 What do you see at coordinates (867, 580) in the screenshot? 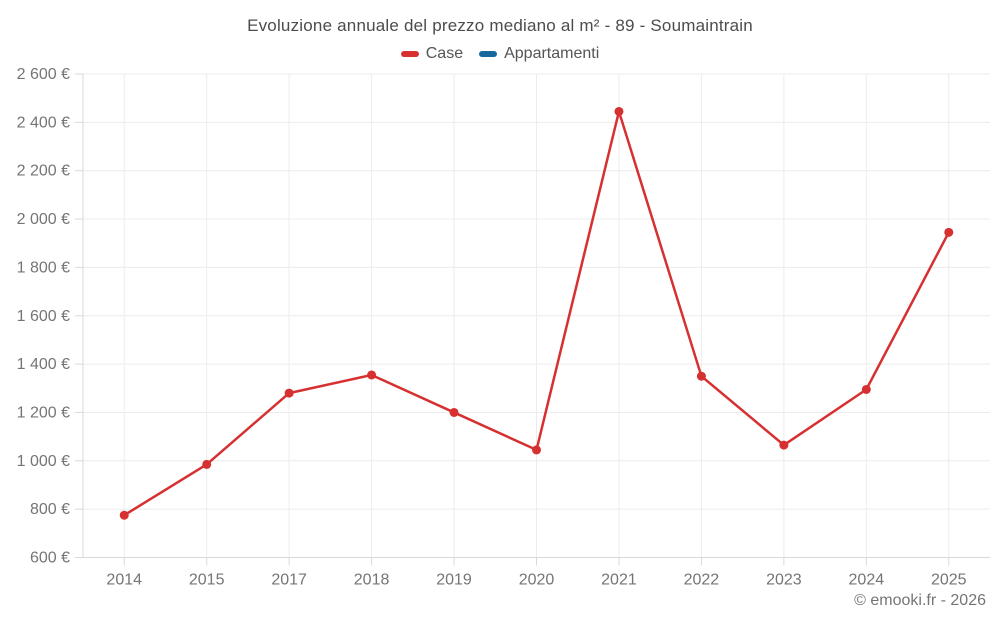
I see `x-axis-label: 2024` at bounding box center [867, 580].